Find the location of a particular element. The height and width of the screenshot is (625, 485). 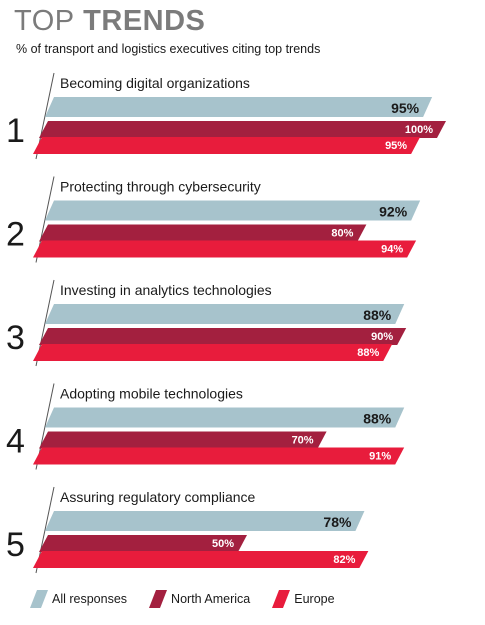

chart-title-bold: TRENDS is located at coordinates (144, 21).